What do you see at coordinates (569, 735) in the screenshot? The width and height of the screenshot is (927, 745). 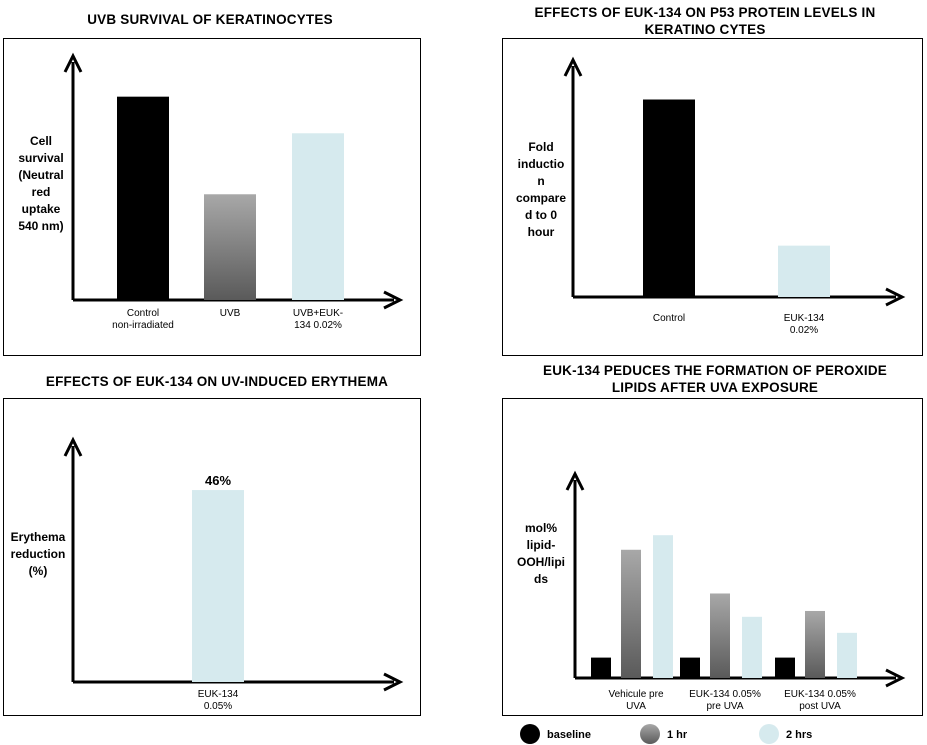 I see `legend-label: baseline` at bounding box center [569, 735].